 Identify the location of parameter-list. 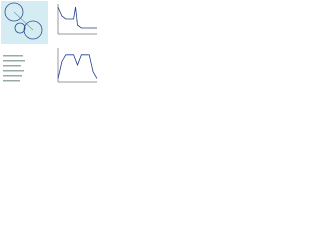
(14, 68).